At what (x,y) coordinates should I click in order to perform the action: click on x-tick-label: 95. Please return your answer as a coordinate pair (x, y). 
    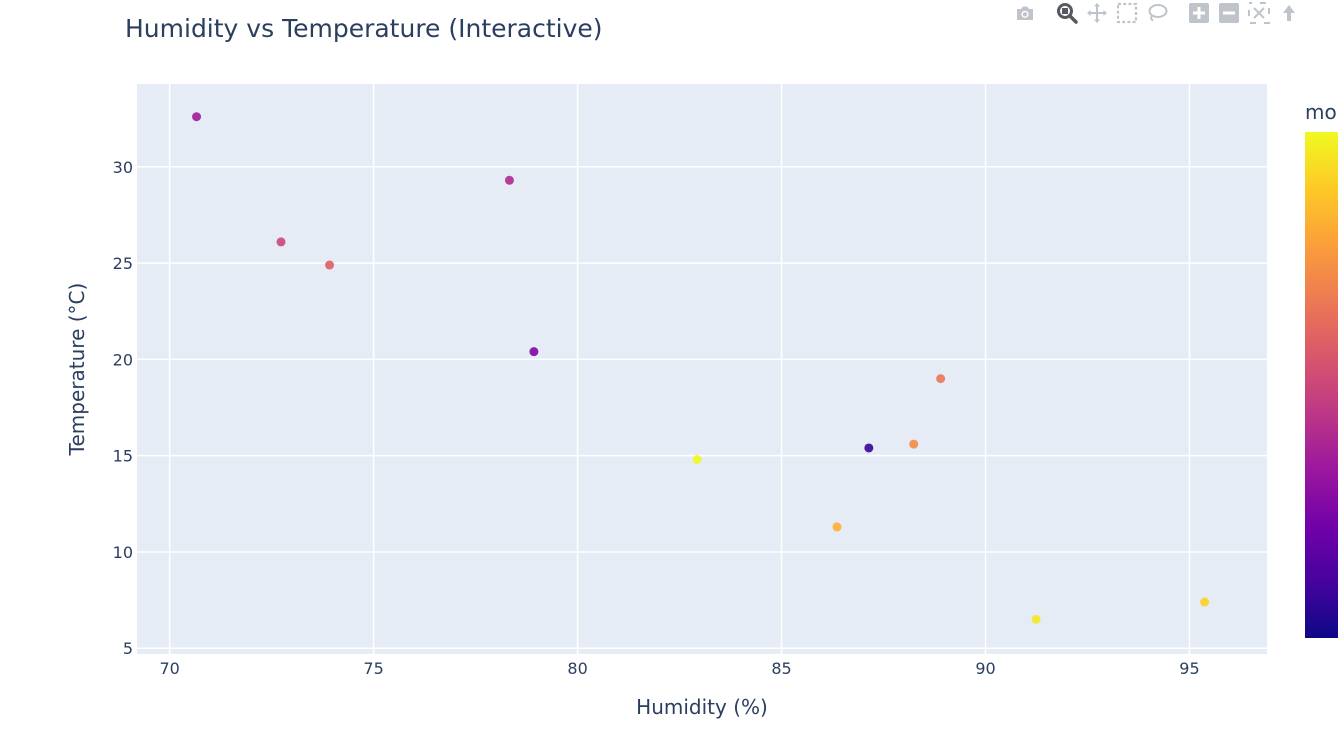
    Looking at the image, I should click on (1189, 668).